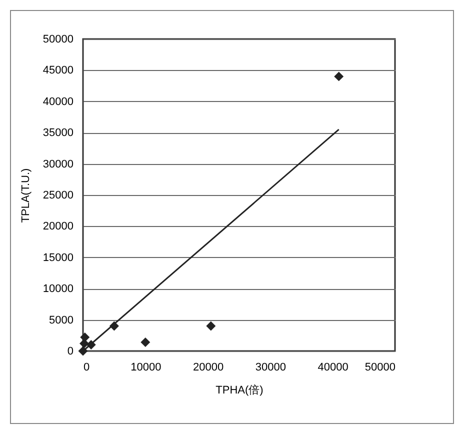  Describe the element at coordinates (333, 368) in the screenshot. I see `x-tick-label: 40000` at that location.